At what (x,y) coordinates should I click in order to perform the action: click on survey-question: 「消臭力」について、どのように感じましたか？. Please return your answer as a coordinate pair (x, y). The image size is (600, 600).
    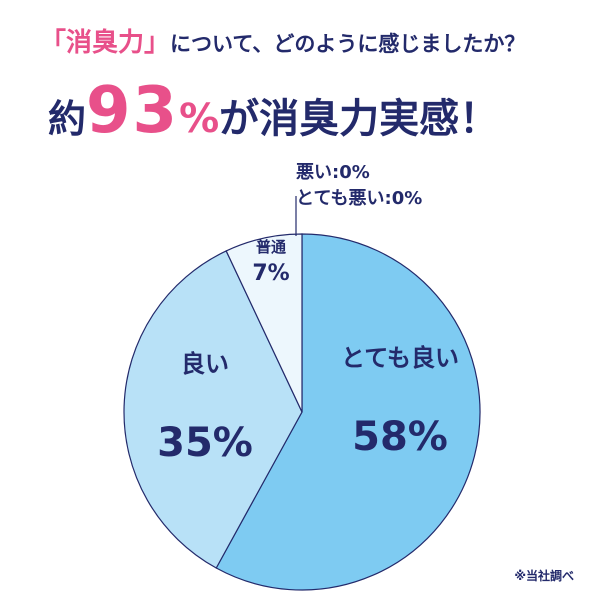
    Looking at the image, I should click on (310, 40).